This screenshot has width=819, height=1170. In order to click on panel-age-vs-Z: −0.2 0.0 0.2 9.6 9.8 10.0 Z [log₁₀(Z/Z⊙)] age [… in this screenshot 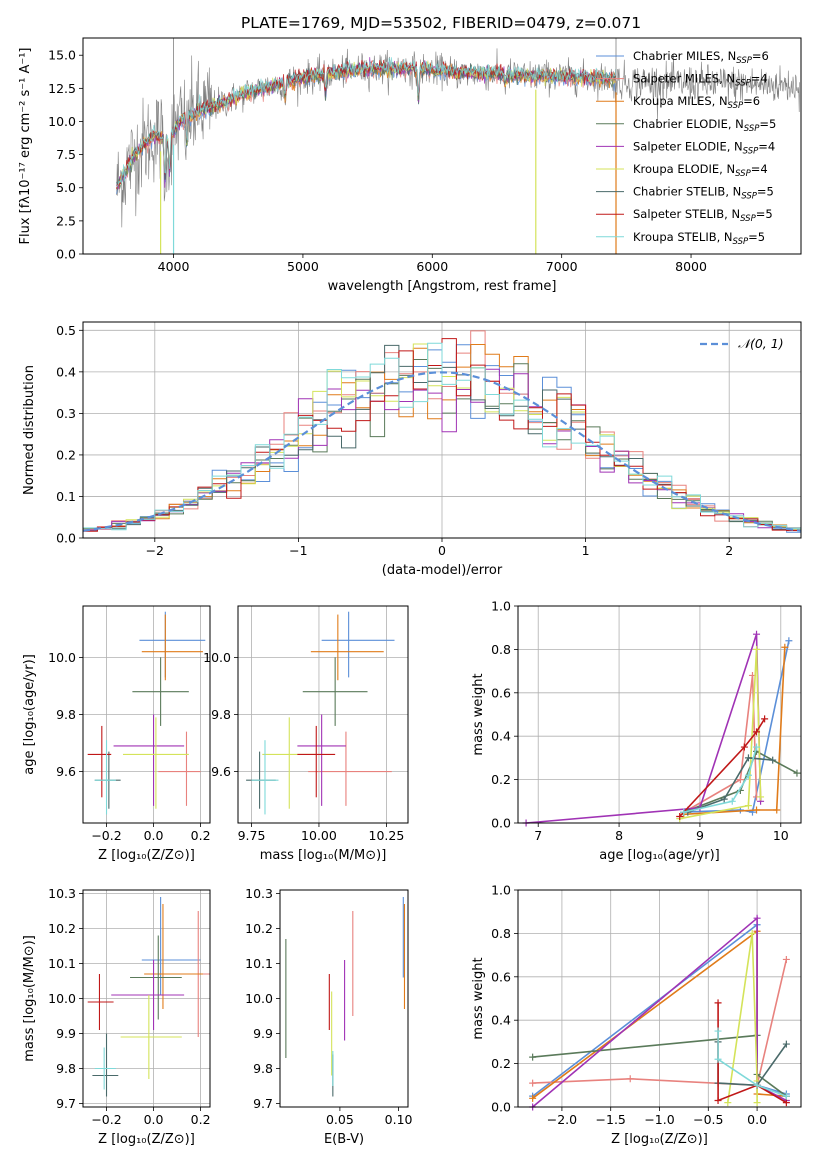, I will do `click(116, 734)`.